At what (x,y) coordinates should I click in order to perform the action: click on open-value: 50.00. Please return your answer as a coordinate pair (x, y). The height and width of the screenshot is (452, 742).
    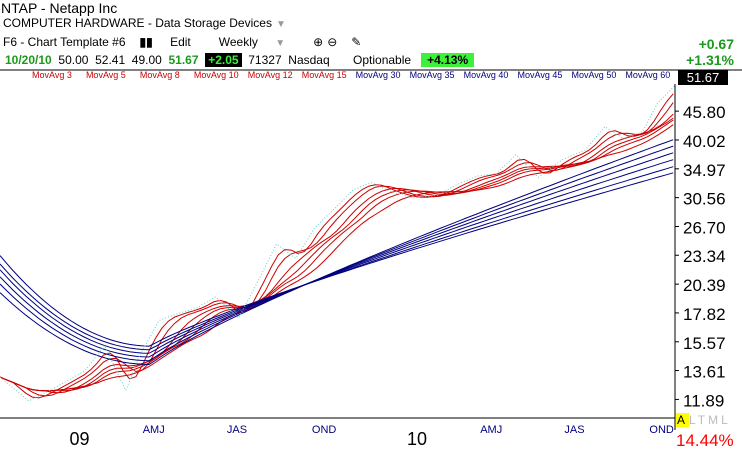
    Looking at the image, I should click on (73, 60).